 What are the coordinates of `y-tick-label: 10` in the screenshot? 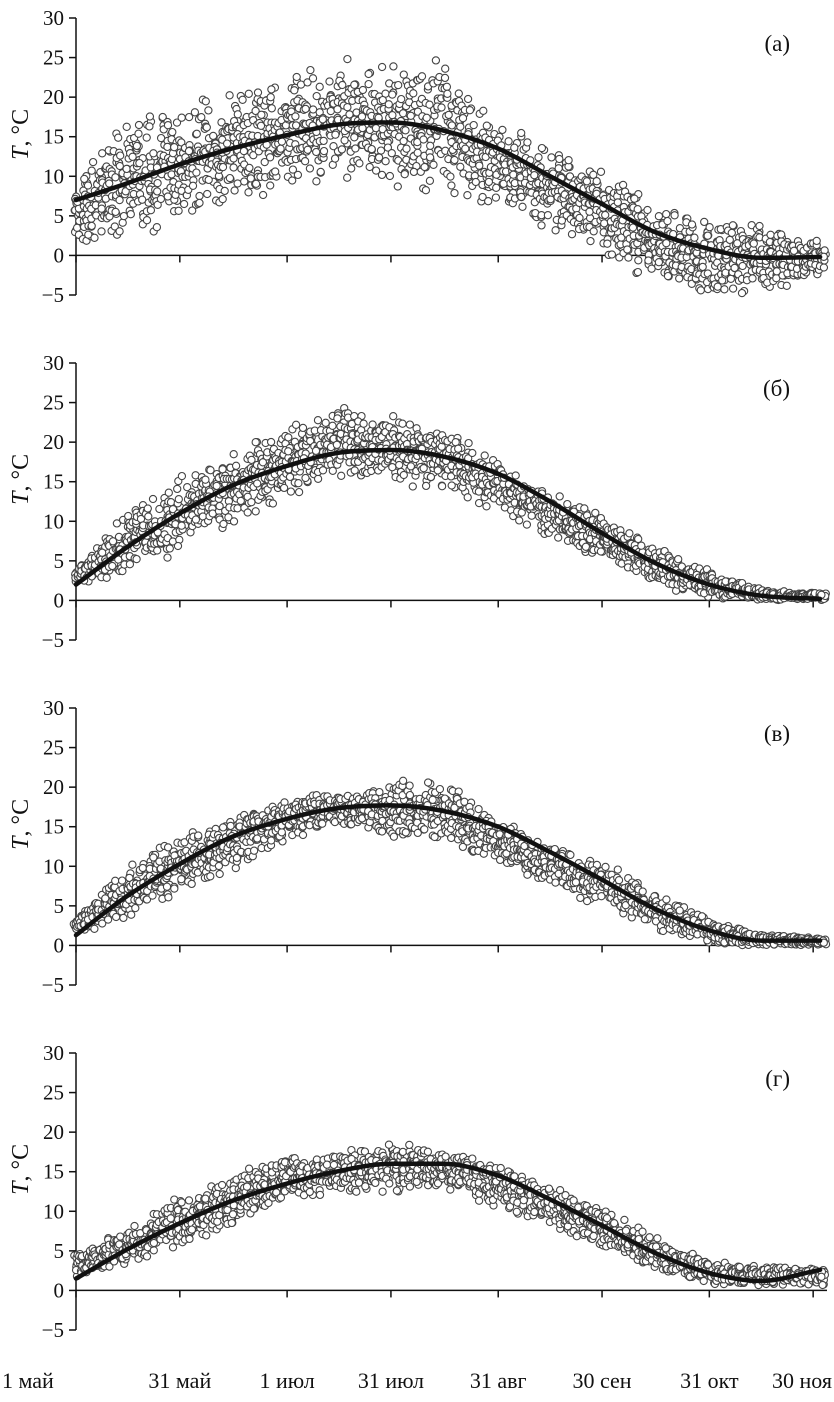 It's located at (53, 866).